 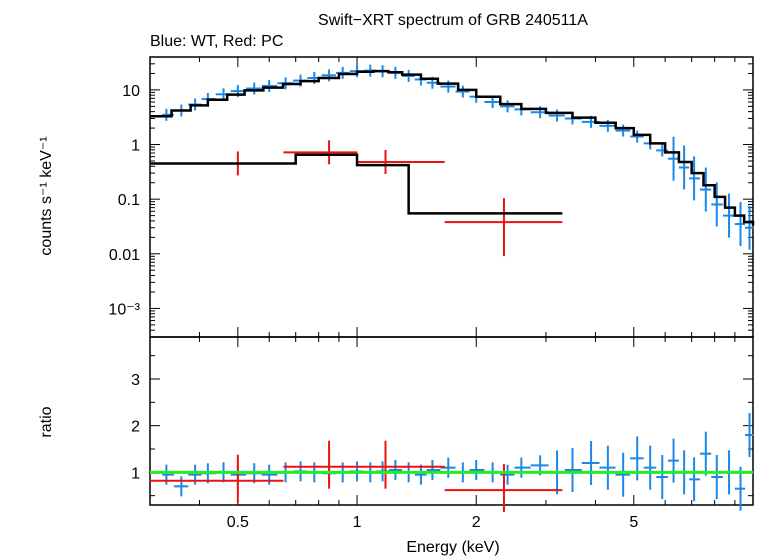 What do you see at coordinates (135, 427) in the screenshot?
I see `ratio-ytick-label-1: 2` at bounding box center [135, 427].